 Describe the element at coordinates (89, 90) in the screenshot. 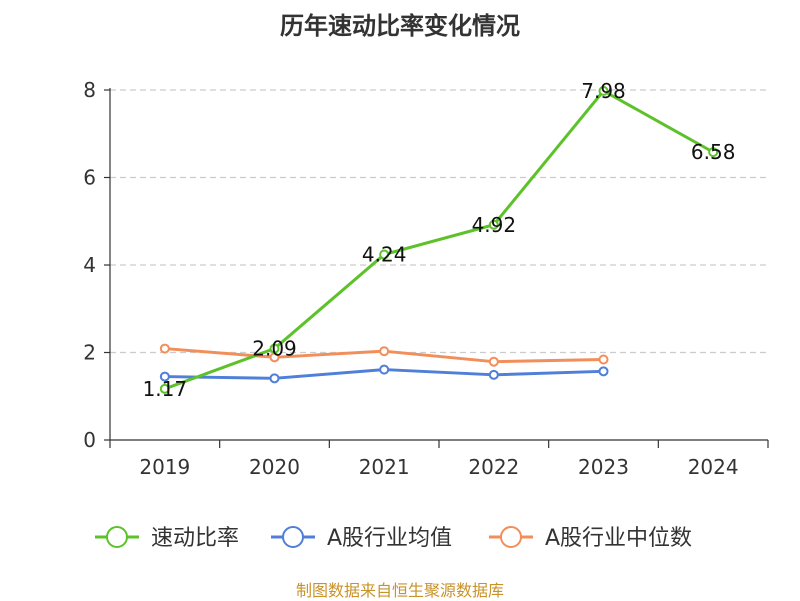

I see `y-tick-label: 8` at that location.